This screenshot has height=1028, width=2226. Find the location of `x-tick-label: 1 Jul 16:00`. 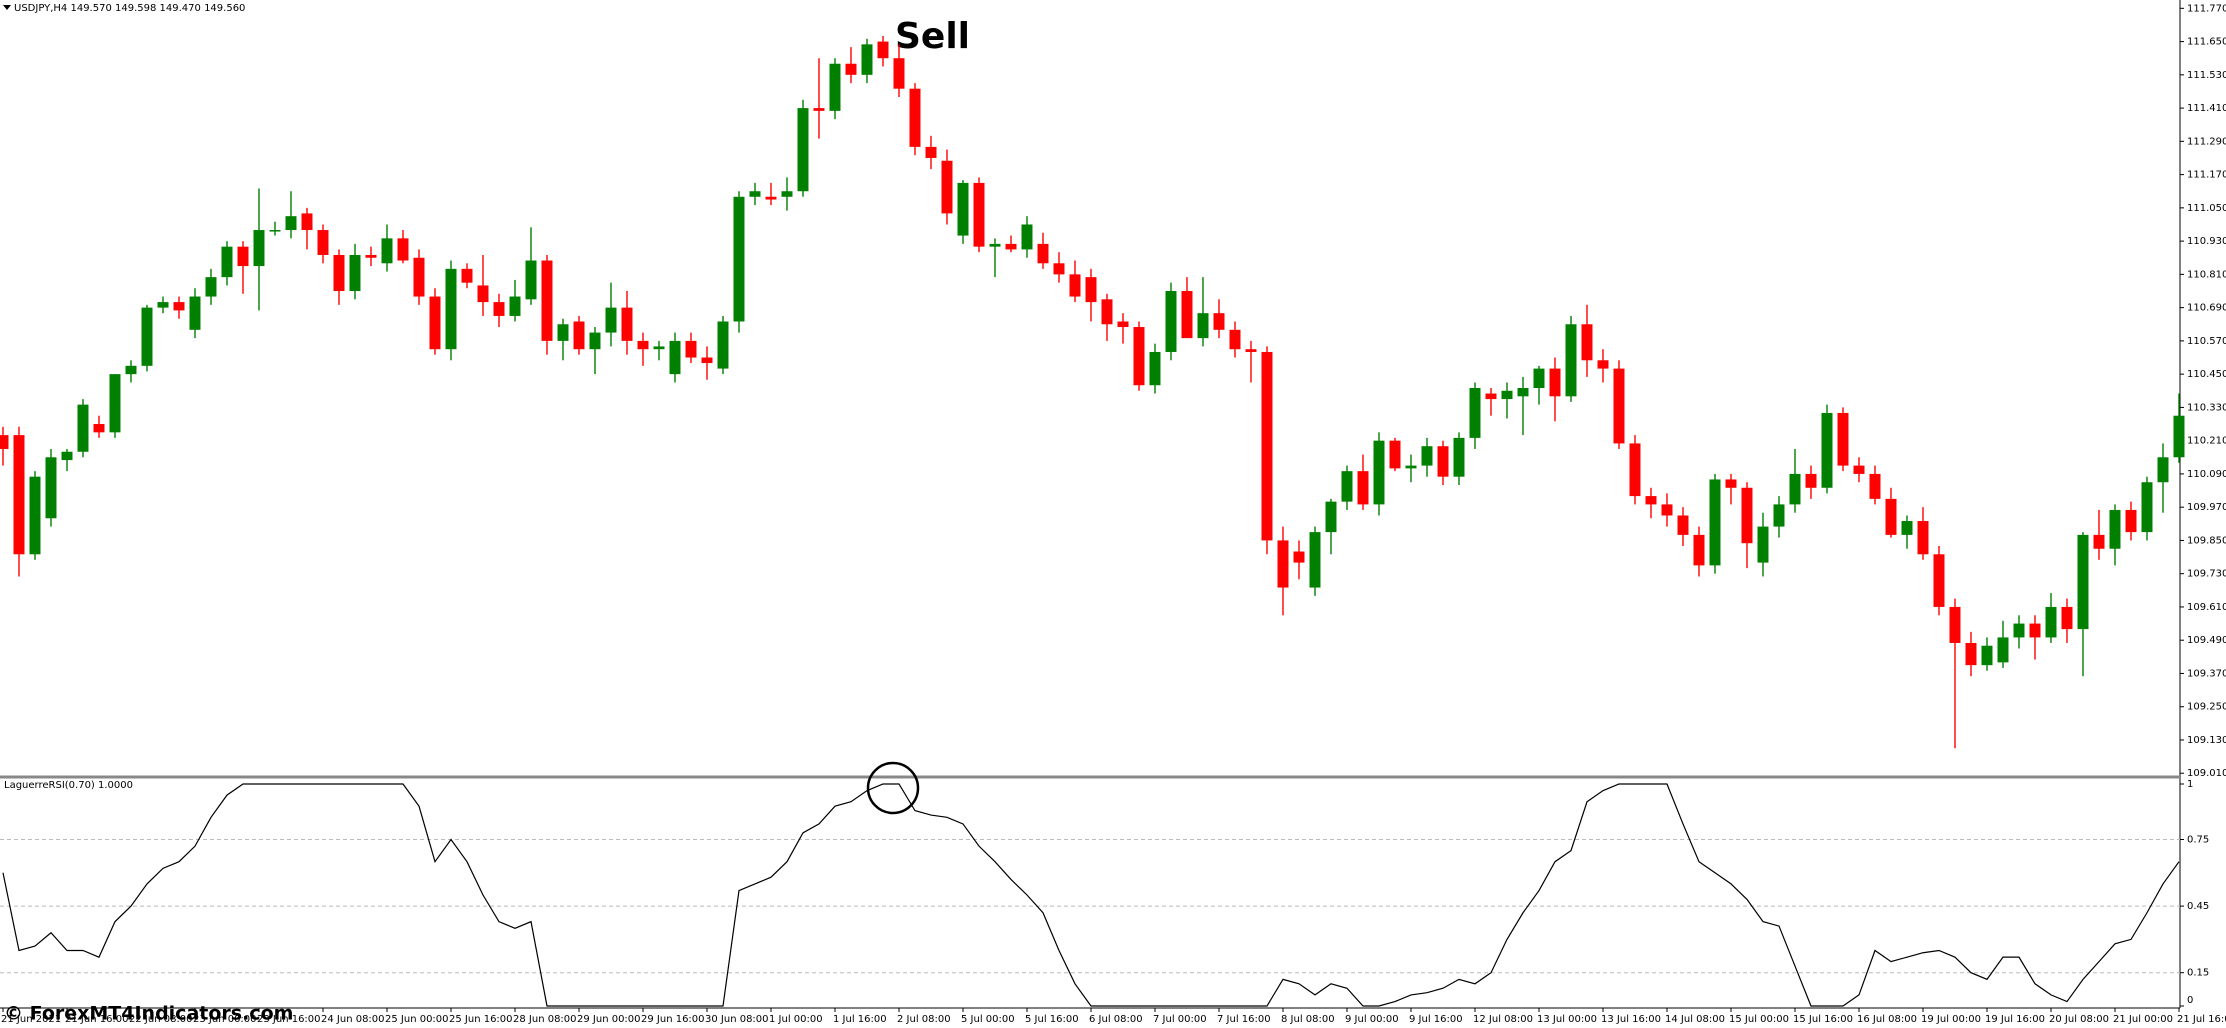

x-tick-label: 1 Jul 16:00 is located at coordinates (860, 1019).